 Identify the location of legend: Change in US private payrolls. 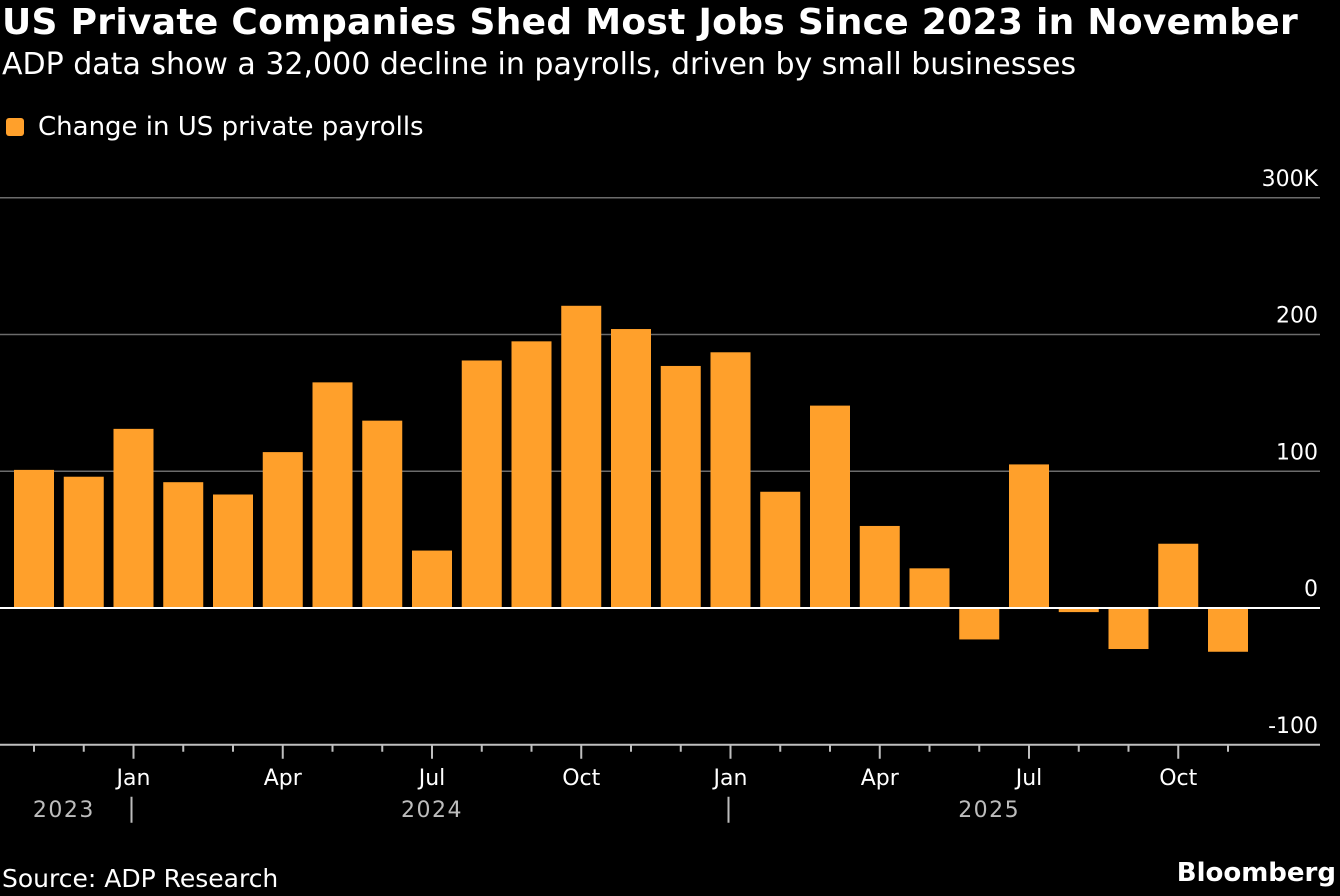
(215, 127).